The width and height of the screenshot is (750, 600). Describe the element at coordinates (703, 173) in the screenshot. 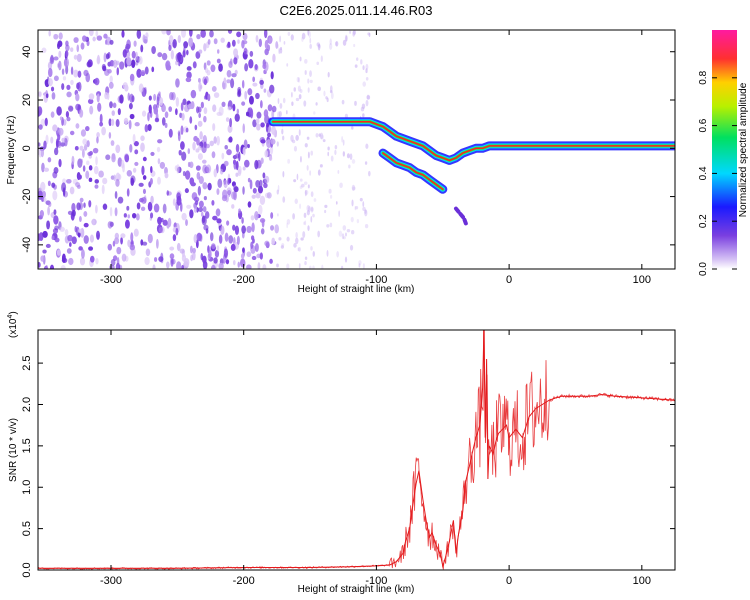

I see `colorbar-tick-label: 0.4` at that location.